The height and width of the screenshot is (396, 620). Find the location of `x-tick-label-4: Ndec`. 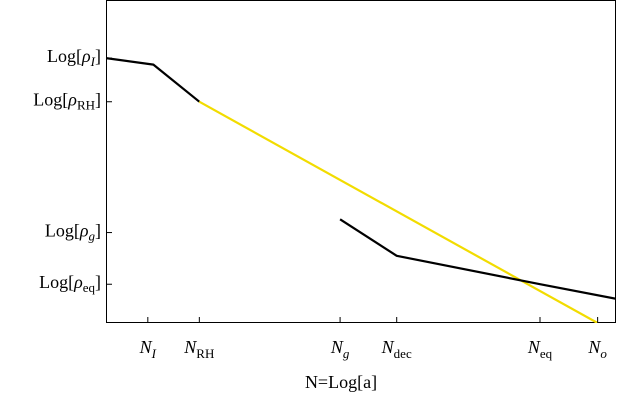

x-tick-label-4: Ndec is located at coordinates (396, 349).